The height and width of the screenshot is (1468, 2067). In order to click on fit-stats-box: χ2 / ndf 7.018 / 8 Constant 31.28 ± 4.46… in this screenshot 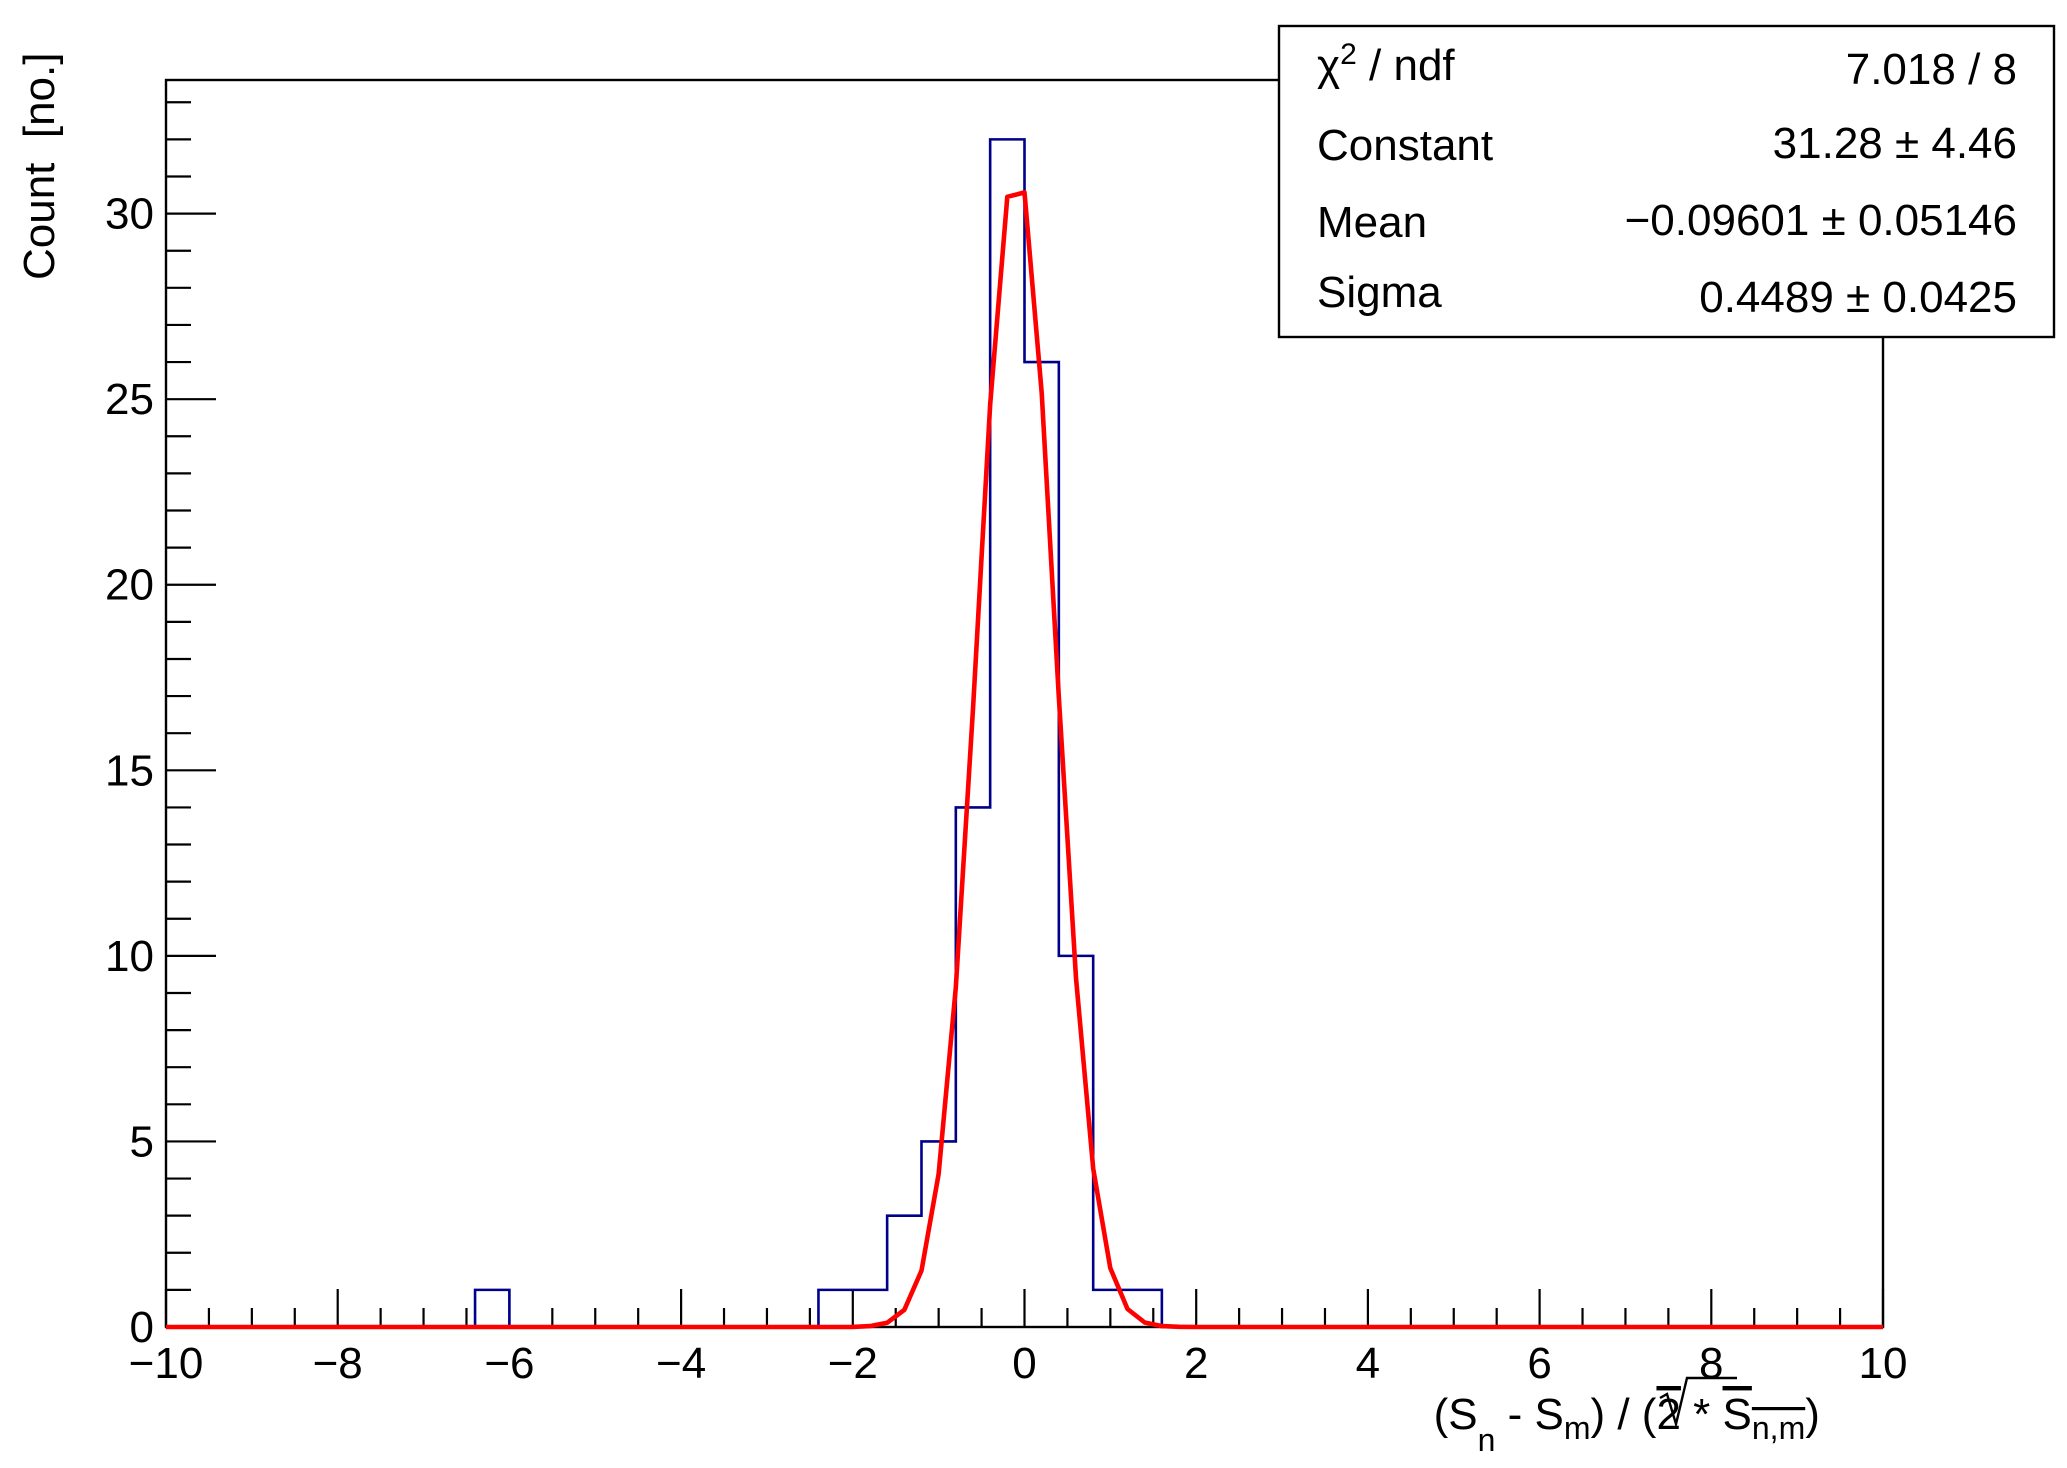, I will do `click(1666, 181)`.